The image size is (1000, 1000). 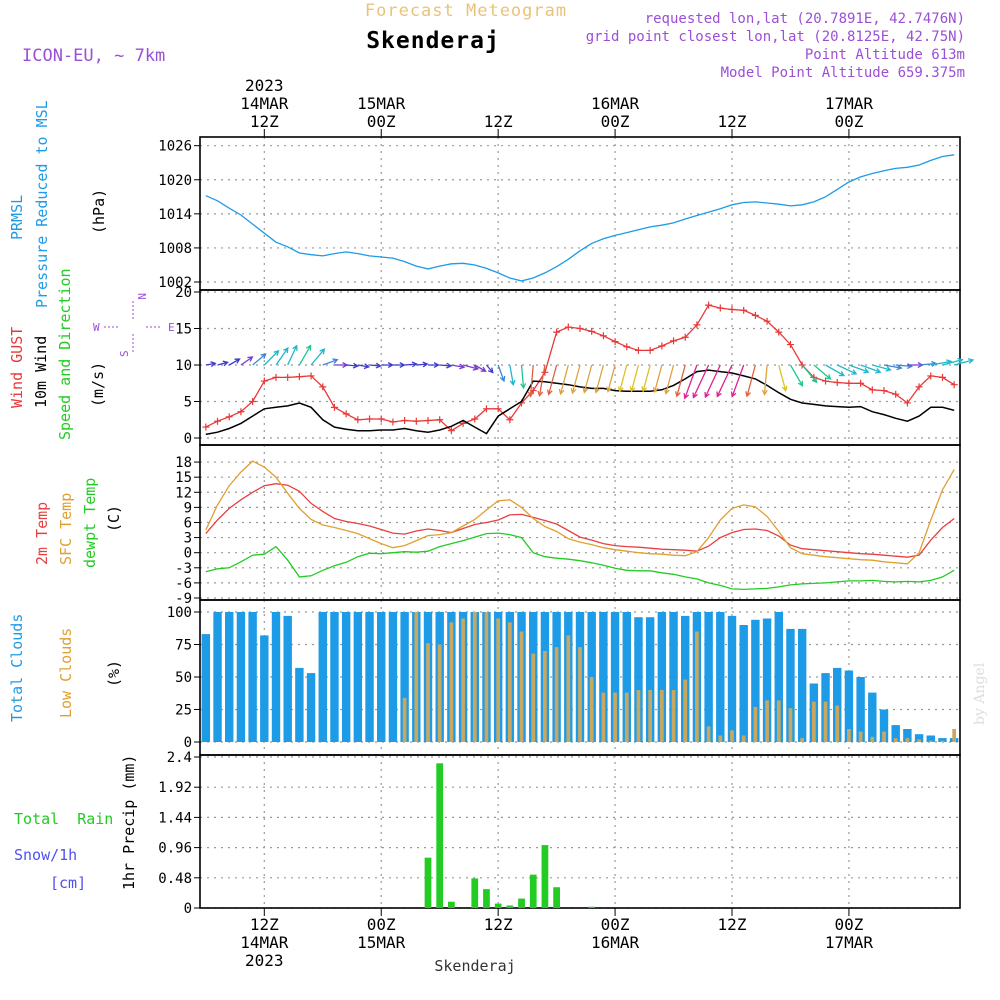 What do you see at coordinates (580, 218) in the screenshot?
I see `pressure-line` at bounding box center [580, 218].